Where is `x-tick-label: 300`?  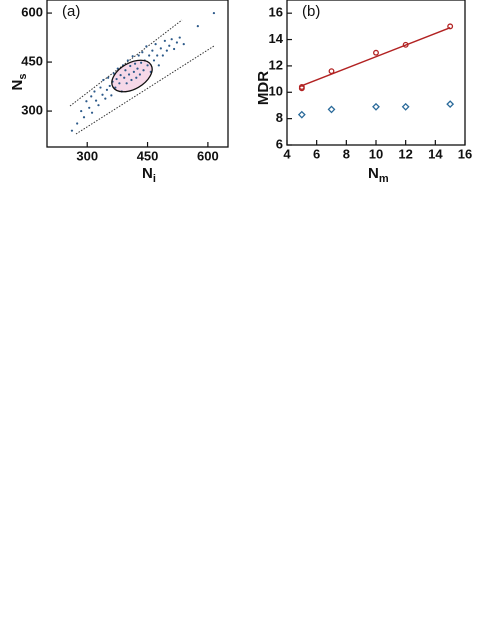
x-tick-label: 300 is located at coordinates (87, 155).